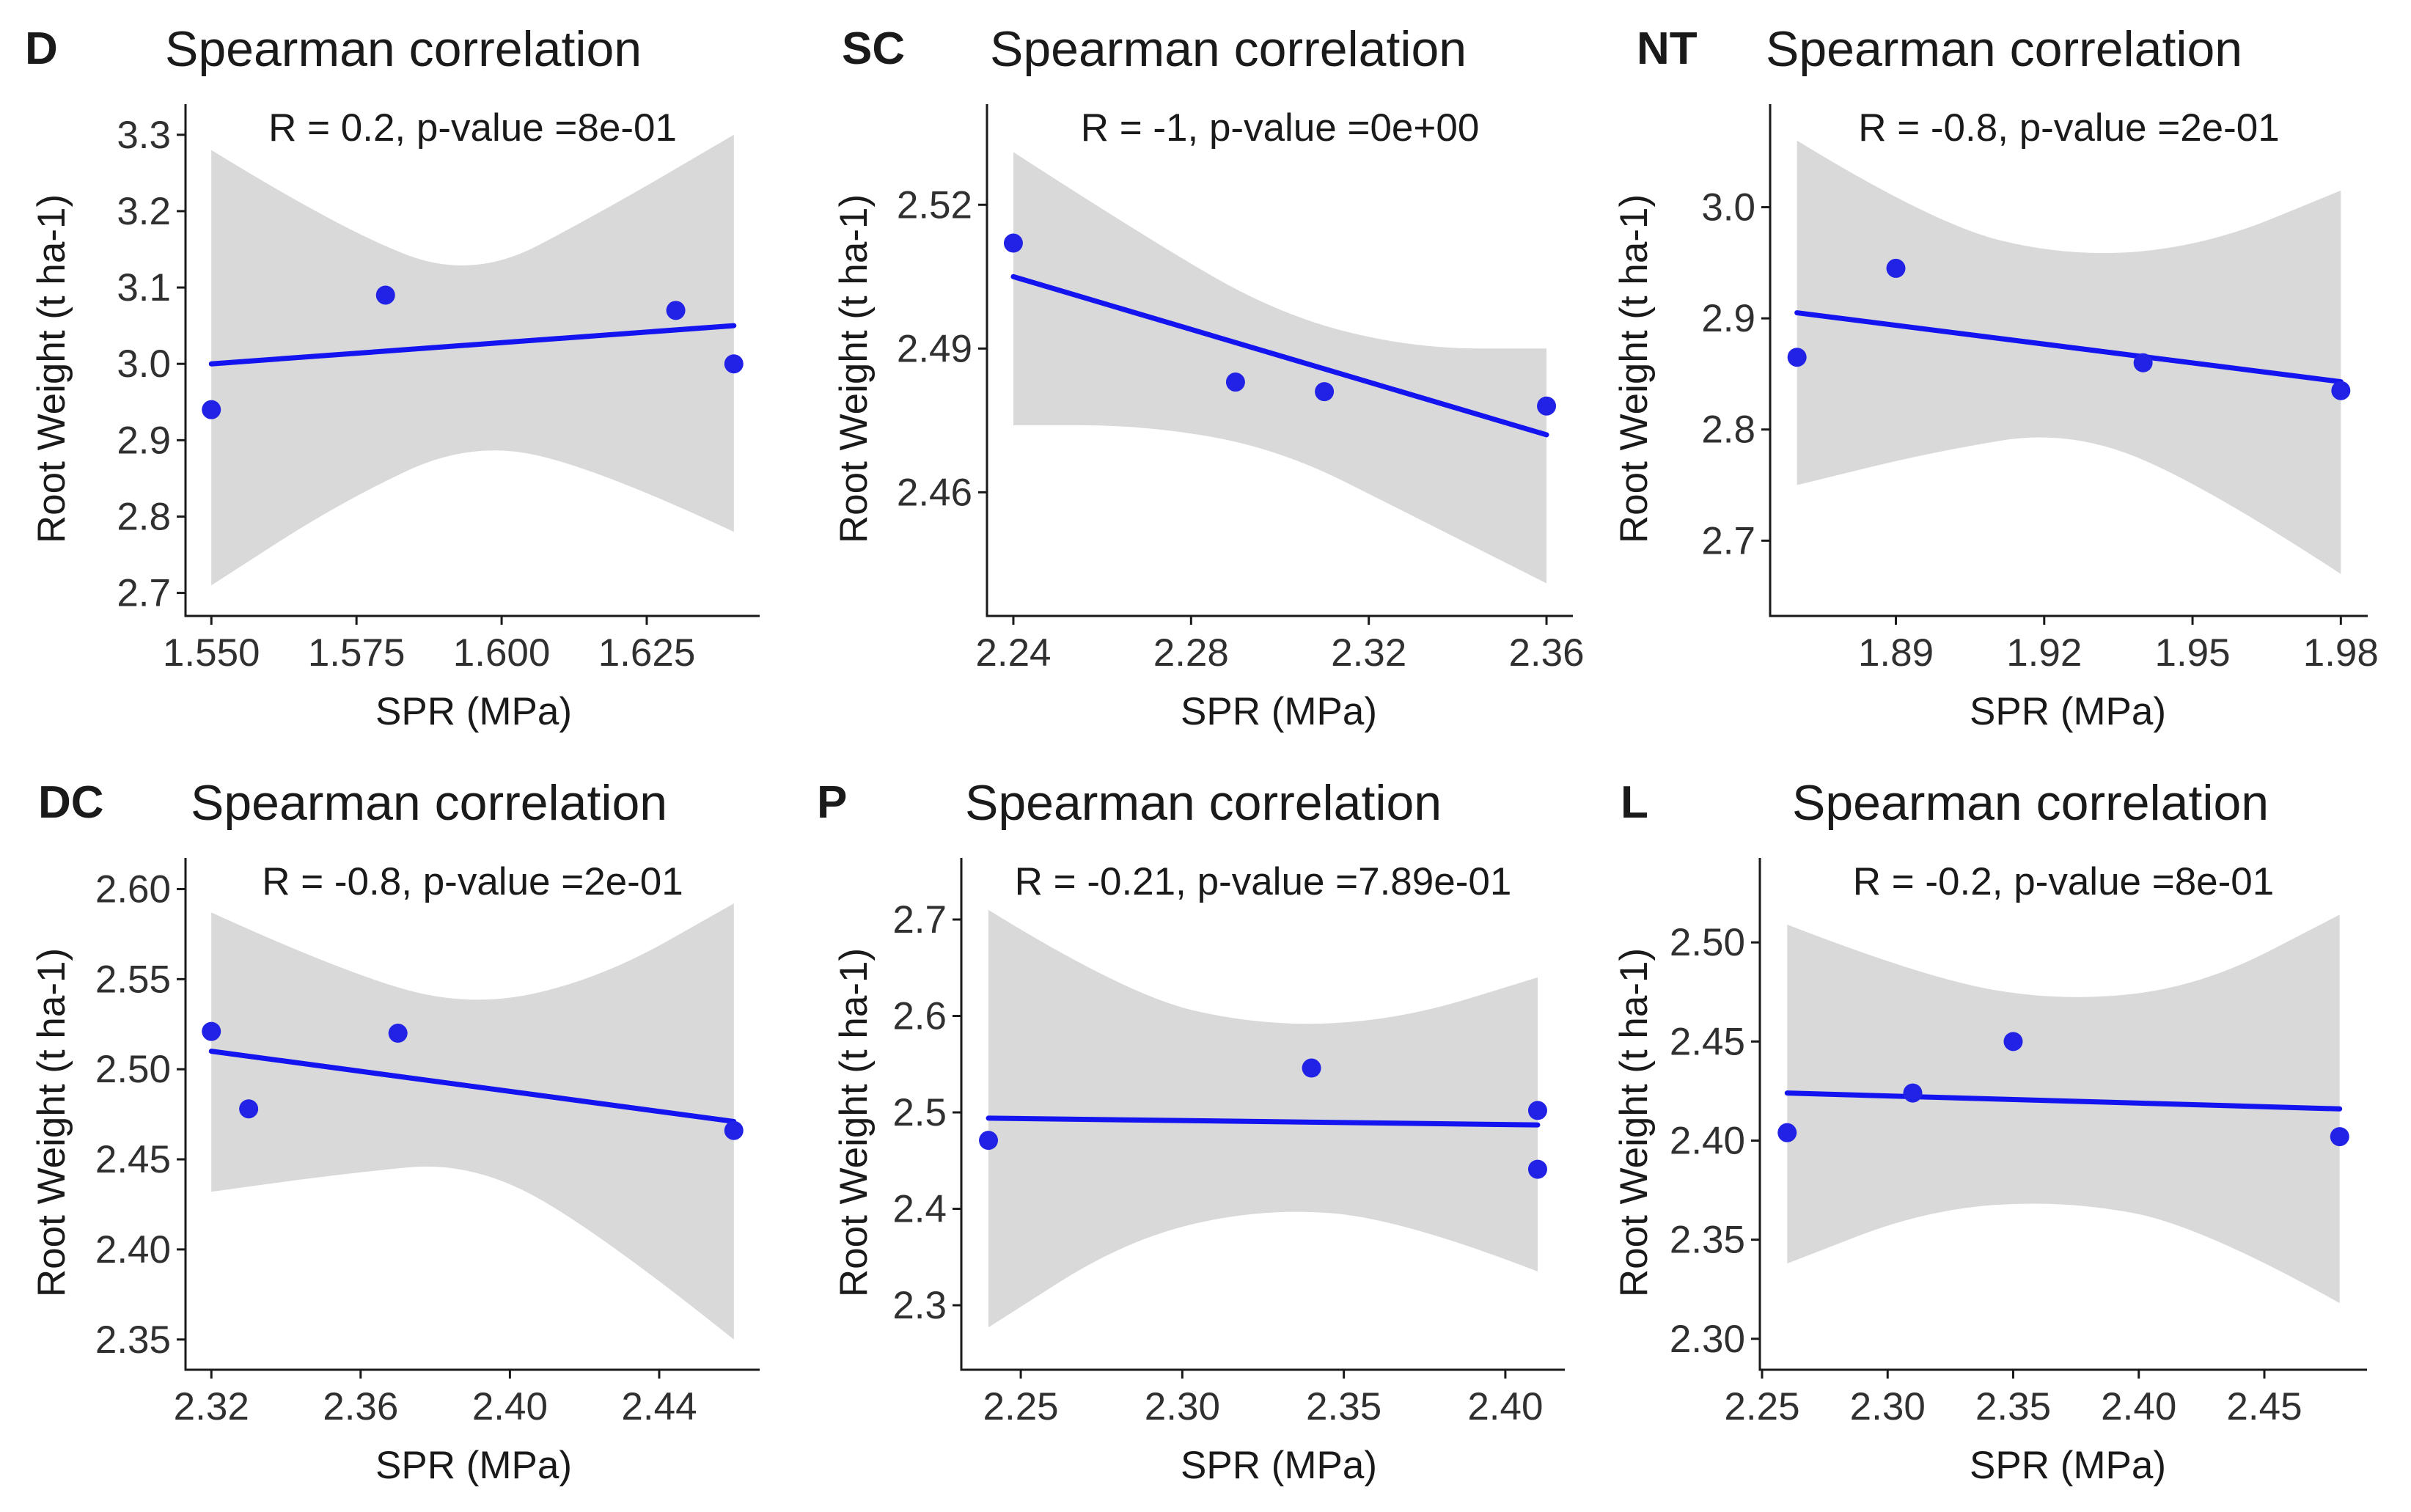  Describe the element at coordinates (356, 653) in the screenshot. I see `x-tick-label: 1.575` at that location.